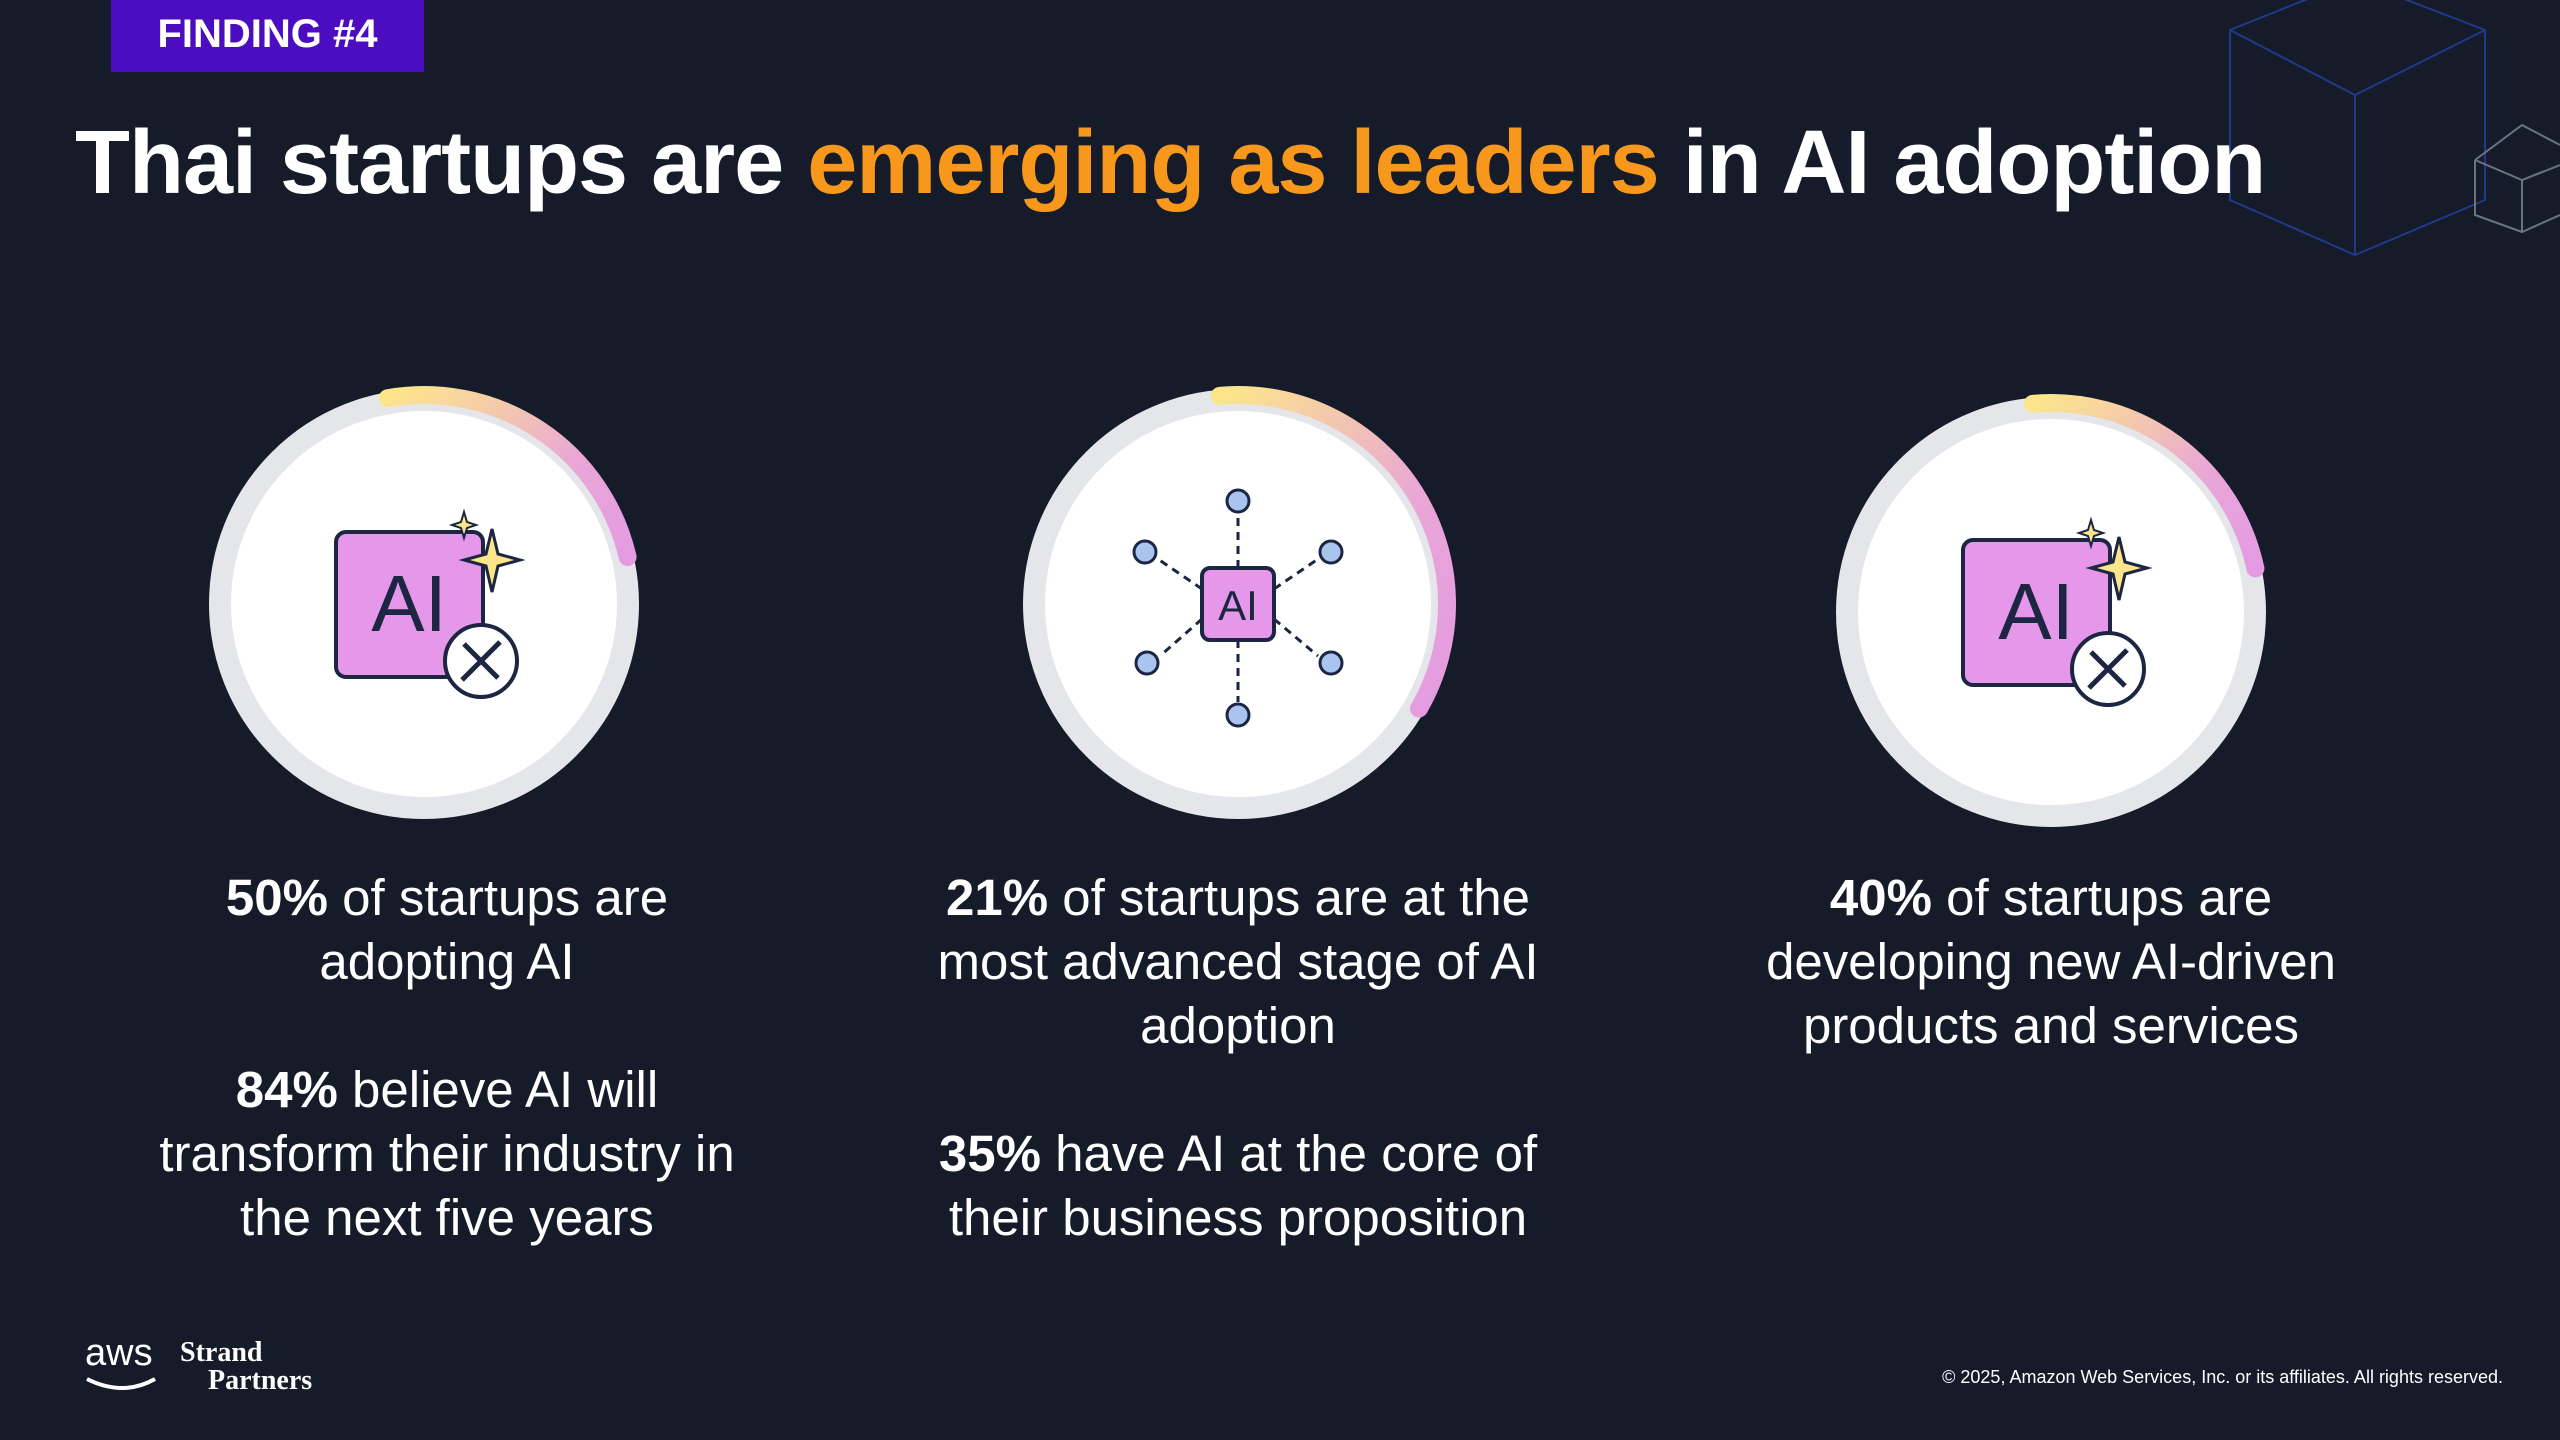 This screenshot has height=1440, width=2560. What do you see at coordinates (221, 1352) in the screenshot?
I see `partner-logo: Strand` at bounding box center [221, 1352].